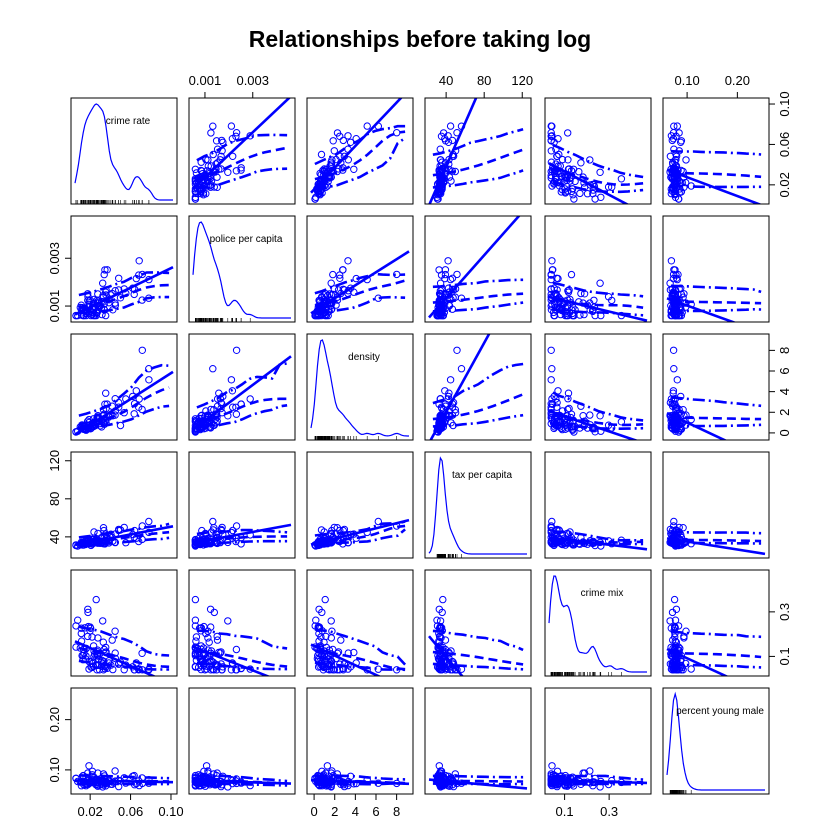  Describe the element at coordinates (128, 121) in the screenshot. I see `variable-label: crime rate` at that location.